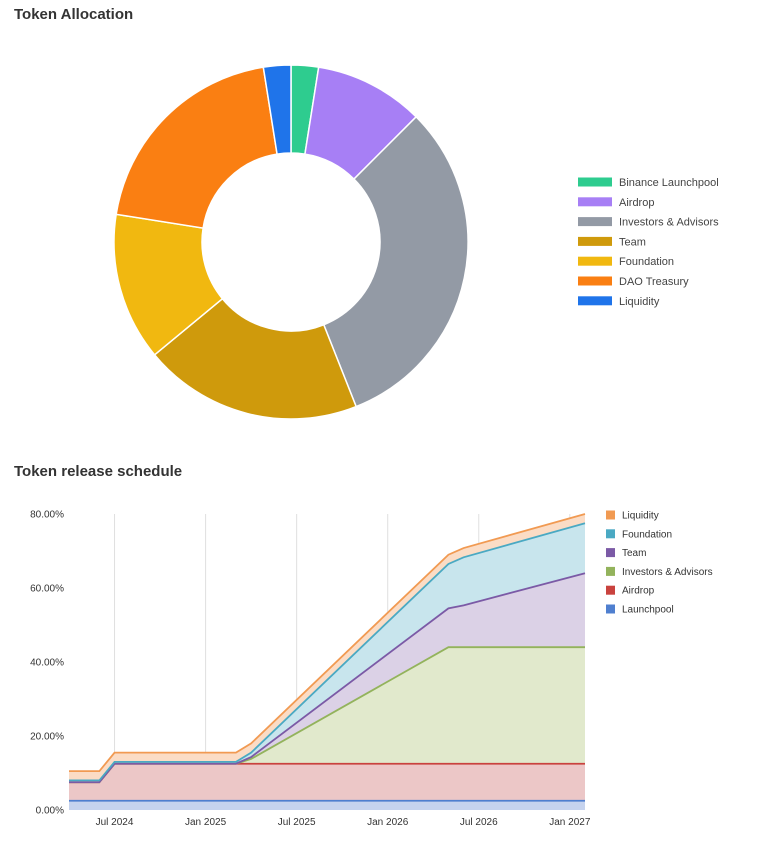 Image resolution: width=766 pixels, height=843 pixels. I want to click on legend-item-dao-treasury: DAO Treasury, so click(633, 282).